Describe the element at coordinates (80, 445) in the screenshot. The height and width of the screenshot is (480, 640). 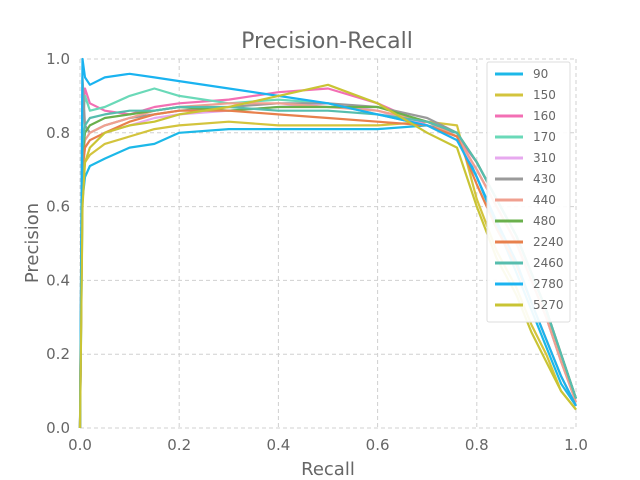
I see `x-tick-label: 0.0` at that location.